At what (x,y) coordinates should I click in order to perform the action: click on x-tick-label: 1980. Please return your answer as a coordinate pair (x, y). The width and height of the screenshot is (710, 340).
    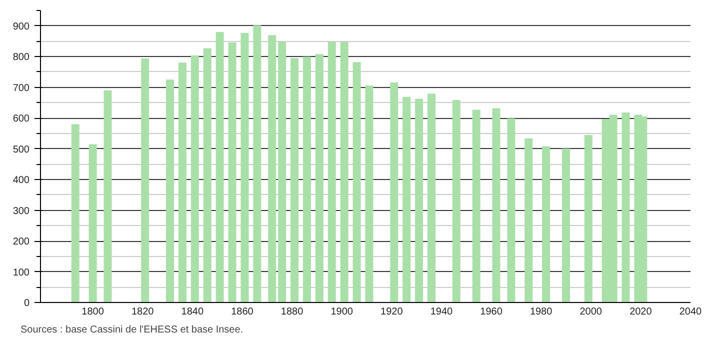
    Looking at the image, I should click on (541, 312).